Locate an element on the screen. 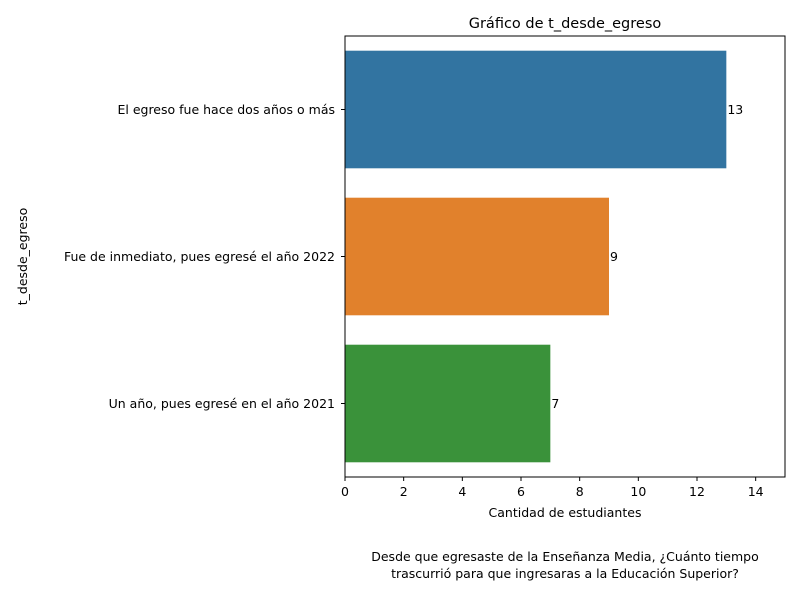 This screenshot has width=800, height=604. x-tick-label-4: 8 is located at coordinates (580, 491).